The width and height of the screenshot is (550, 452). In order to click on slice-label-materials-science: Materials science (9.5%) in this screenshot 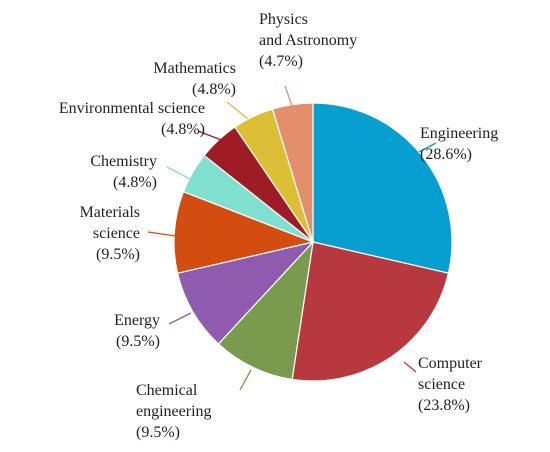, I will do `click(110, 233)`.